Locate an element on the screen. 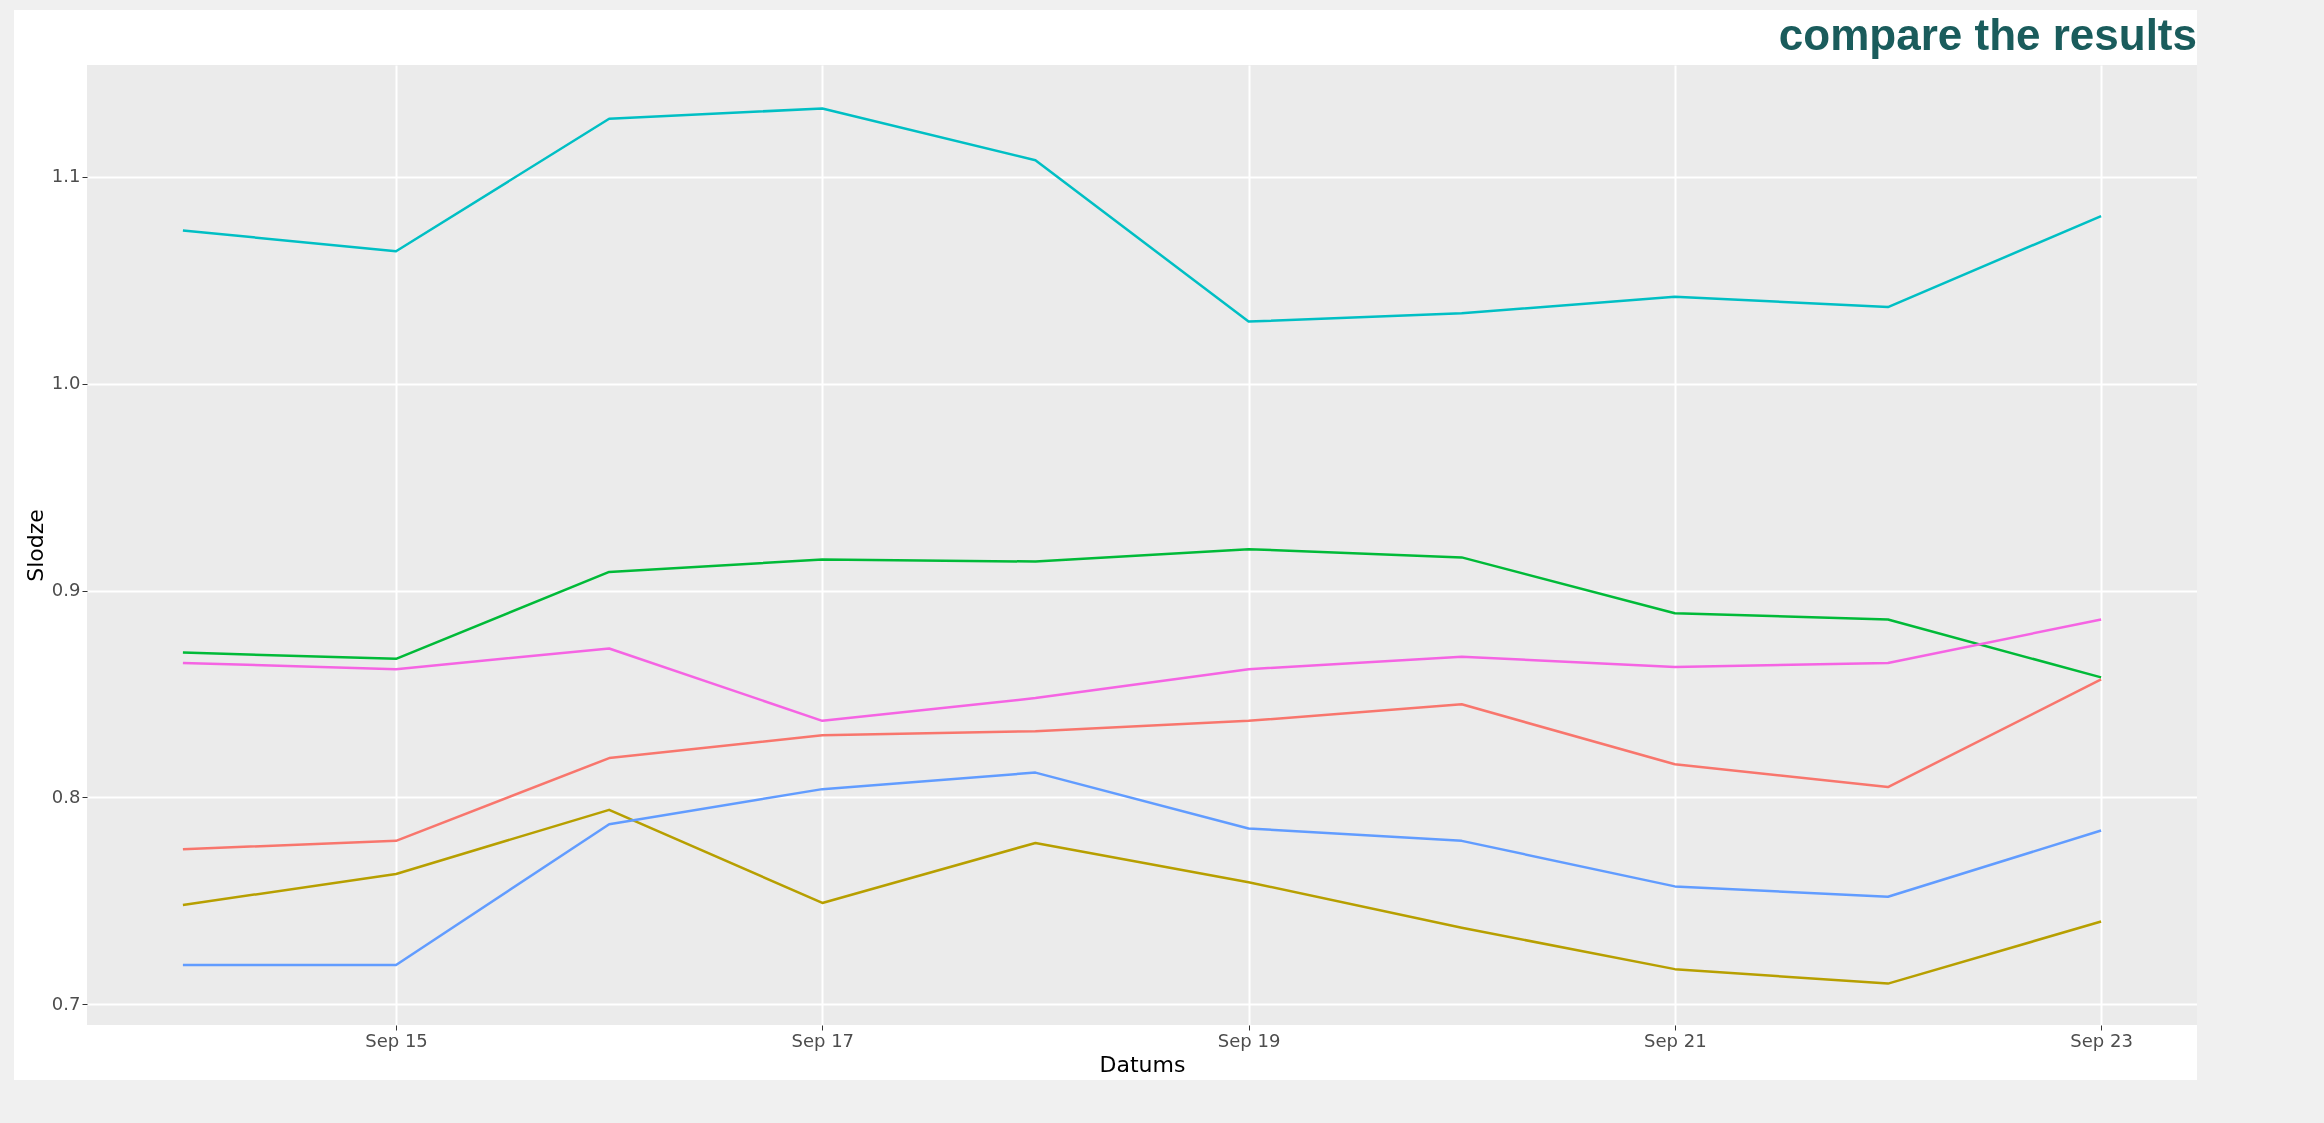 This screenshot has height=1123, width=2324. x-tick-label: Sep 23 is located at coordinates (2101, 1040).